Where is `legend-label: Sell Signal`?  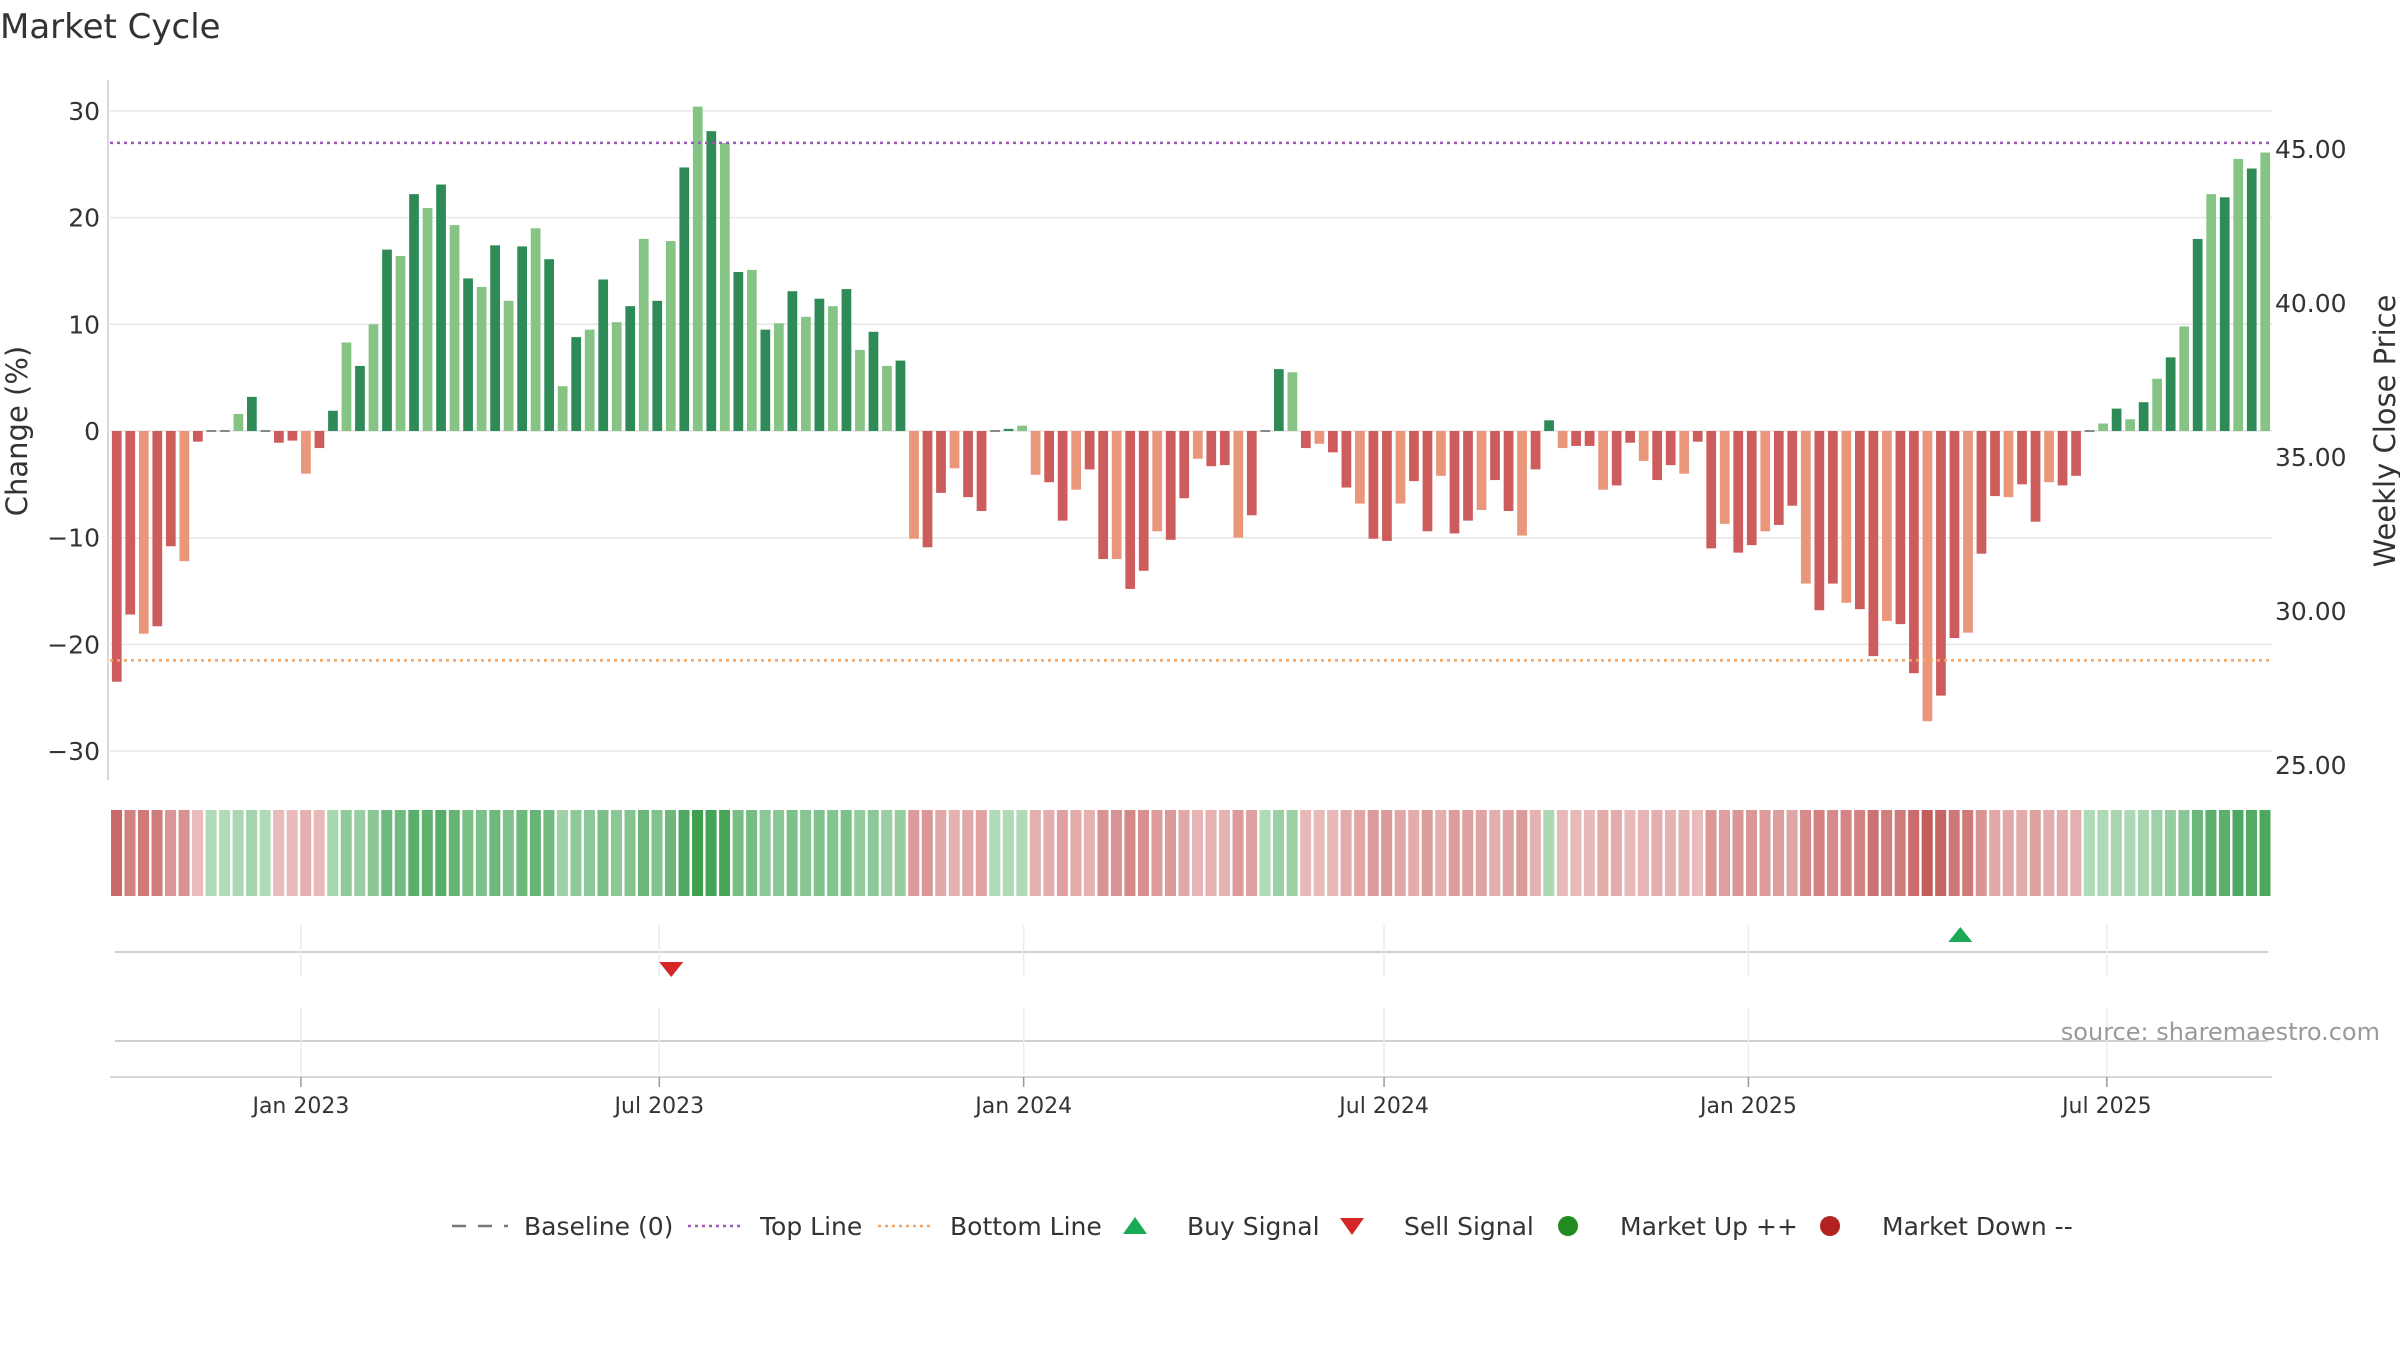
legend-label: Sell Signal is located at coordinates (1469, 1226).